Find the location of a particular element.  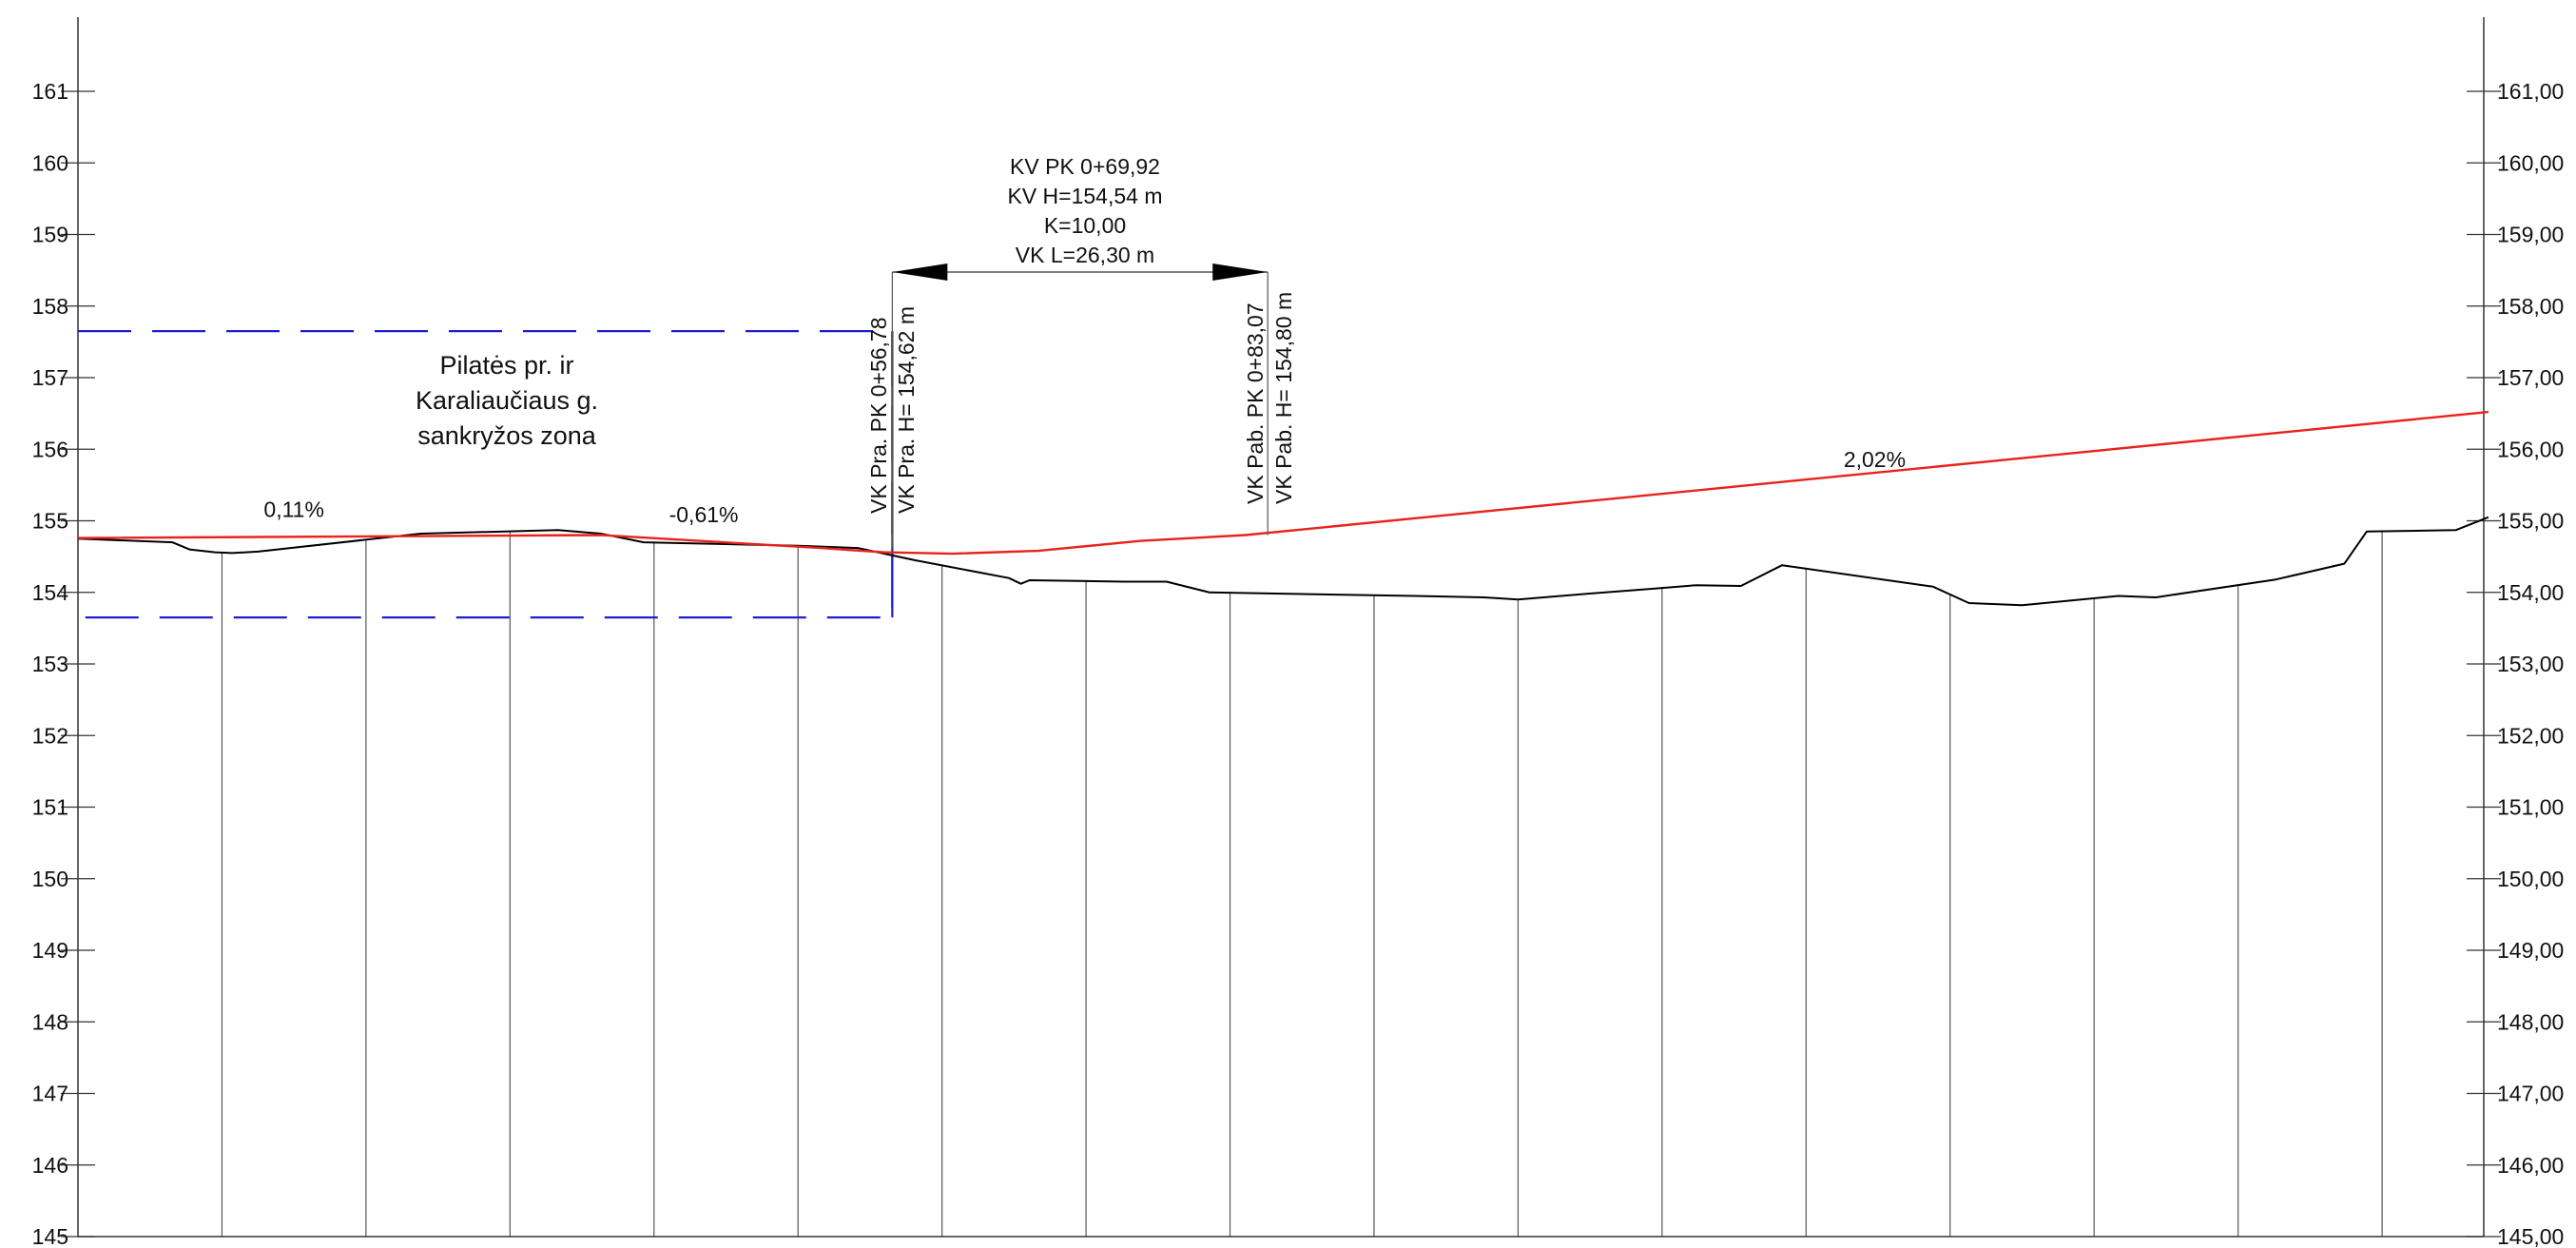

zone-label-line-2: Karaliaučiaus g. is located at coordinates (507, 400).